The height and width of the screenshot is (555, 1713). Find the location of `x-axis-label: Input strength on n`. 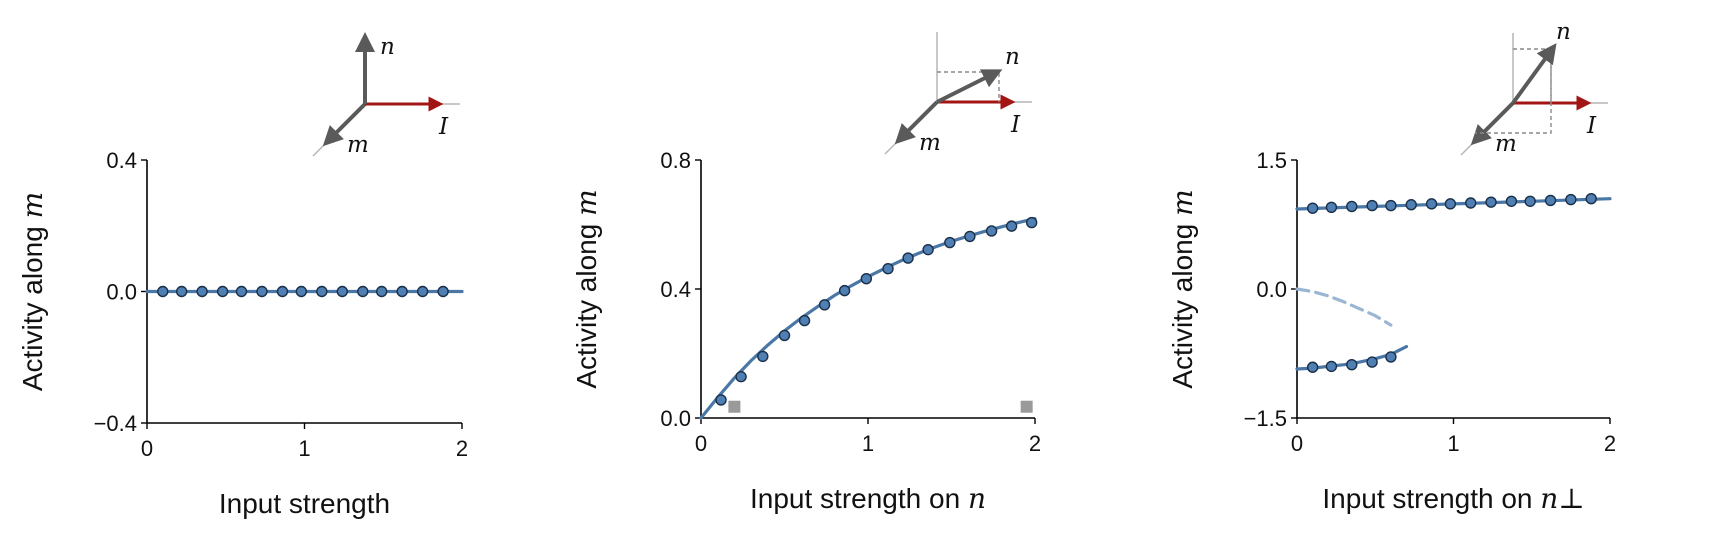

x-axis-label: Input strength on n is located at coordinates (868, 498).